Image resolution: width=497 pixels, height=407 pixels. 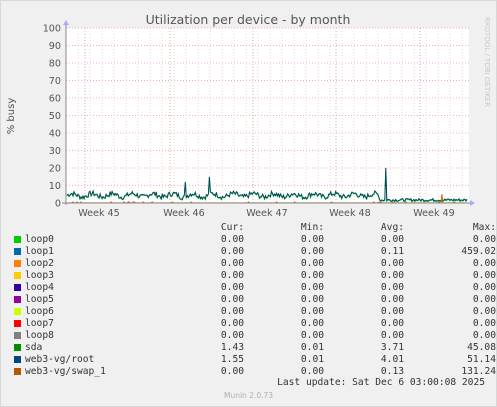 I want to click on legend-avg-value: 0.13, so click(x=392, y=371).